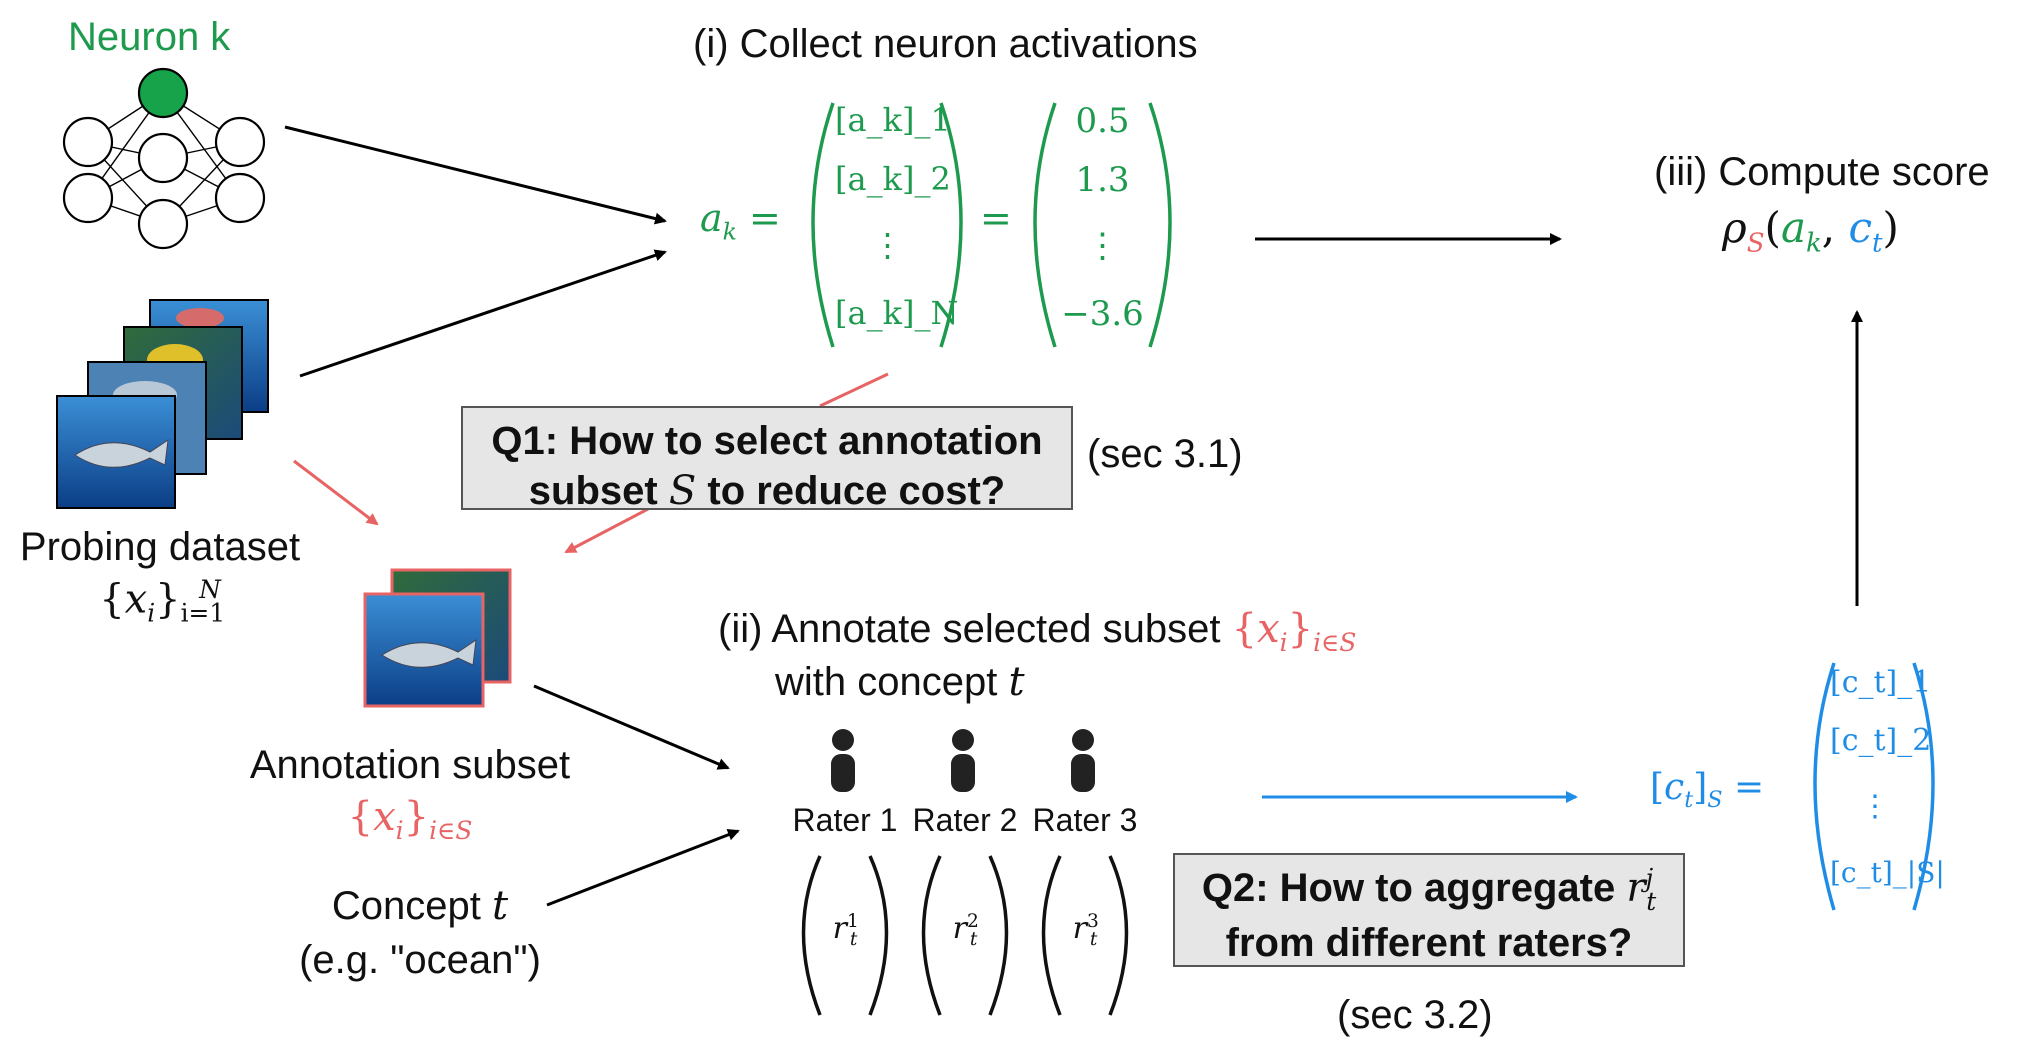  What do you see at coordinates (437, 638) in the screenshot?
I see `annotation-subset-image-stack` at bounding box center [437, 638].